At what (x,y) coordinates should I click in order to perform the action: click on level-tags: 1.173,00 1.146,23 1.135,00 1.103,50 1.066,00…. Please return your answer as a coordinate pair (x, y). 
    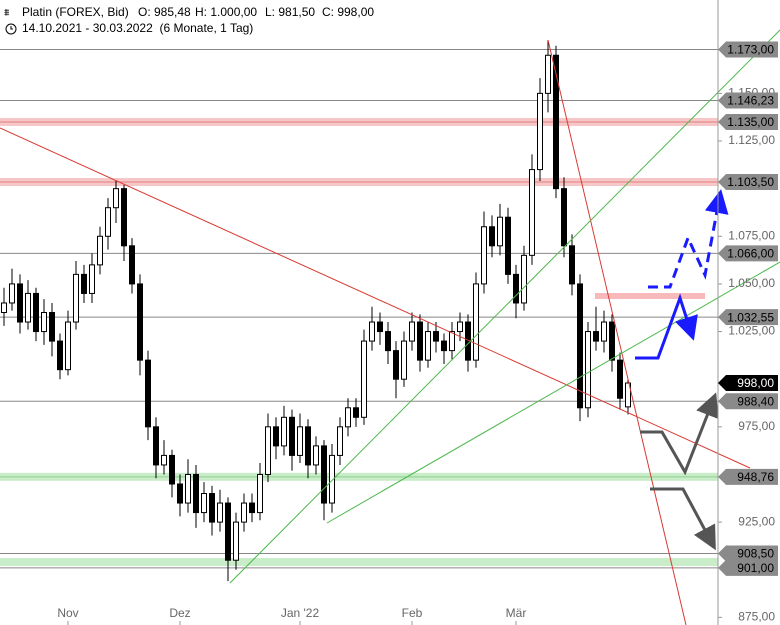
    Looking at the image, I should click on (748, 308).